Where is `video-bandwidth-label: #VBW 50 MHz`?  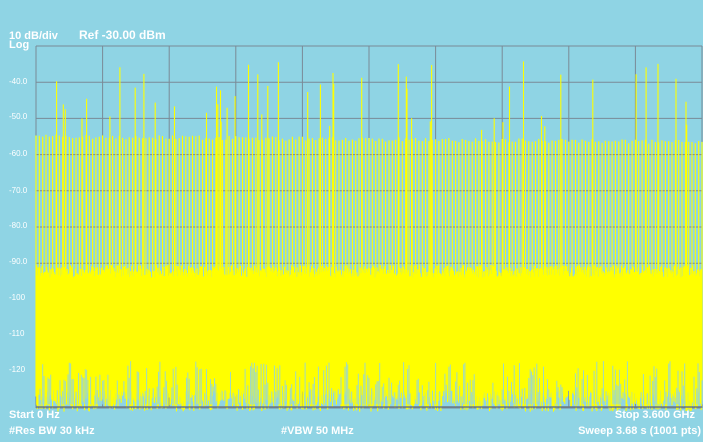
video-bandwidth-label: #VBW 50 MHz is located at coordinates (317, 431).